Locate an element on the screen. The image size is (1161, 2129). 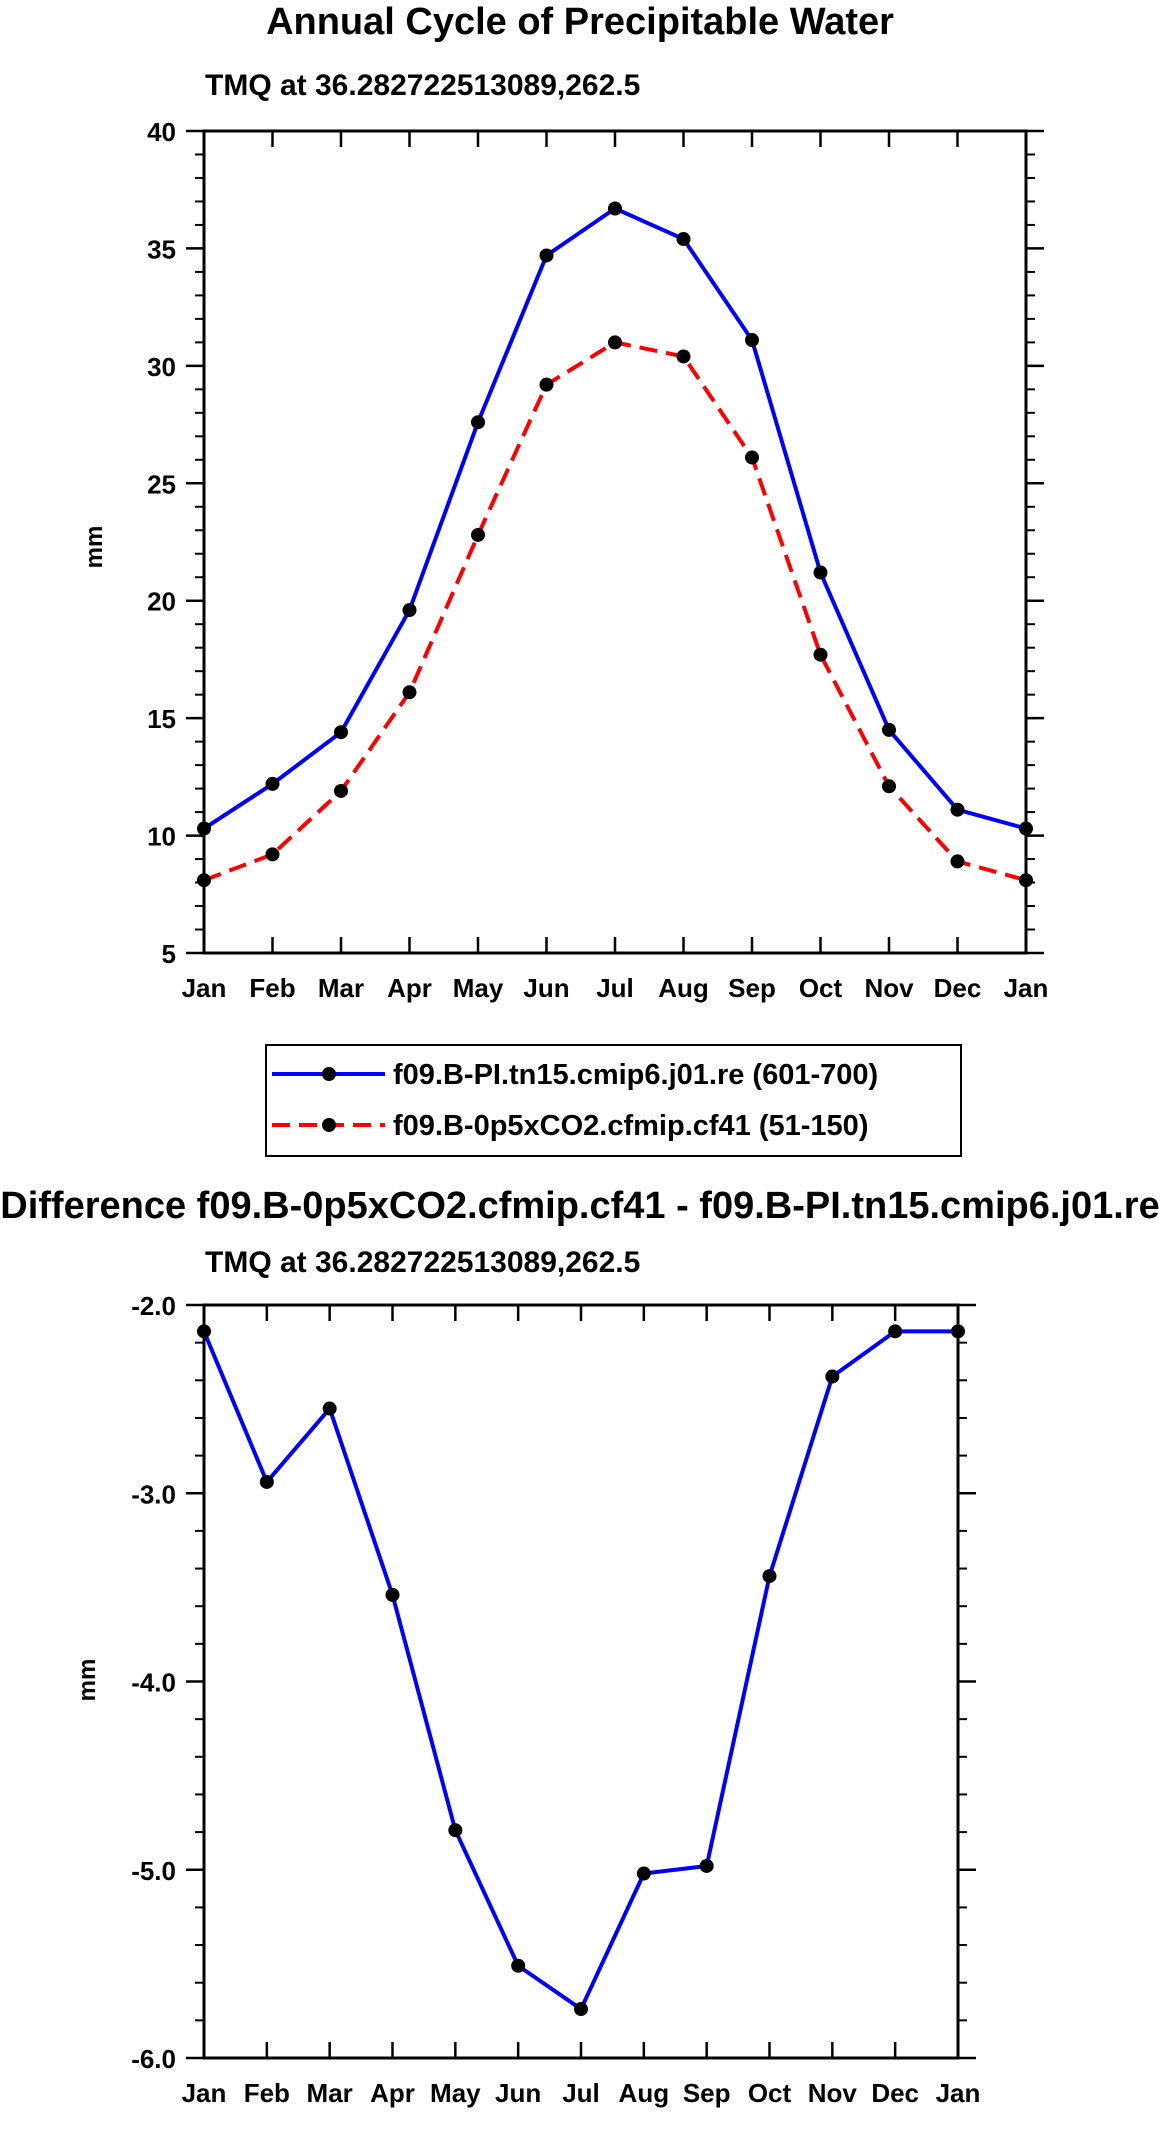
chart-1-title: Annual Cycle of Precipitable Water is located at coordinates (580, 22).